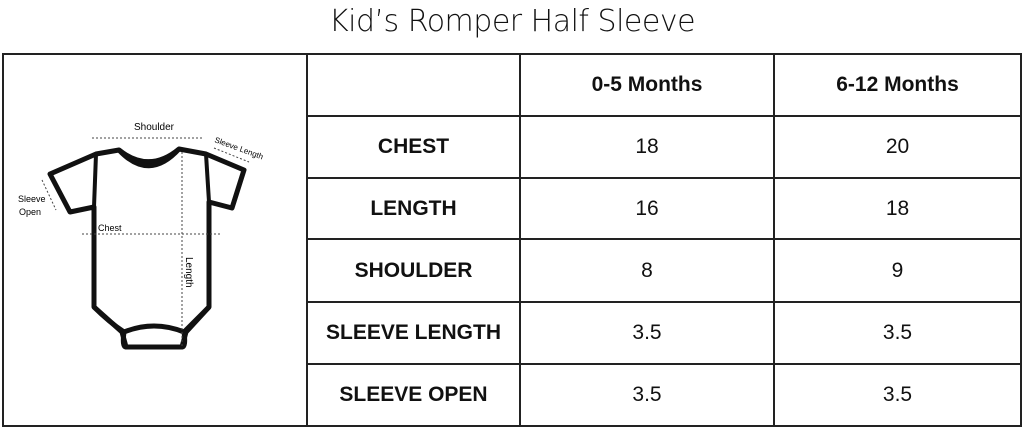  What do you see at coordinates (512, 21) in the screenshot?
I see `chart-title: Kid’s Romper Half Sleeve` at bounding box center [512, 21].